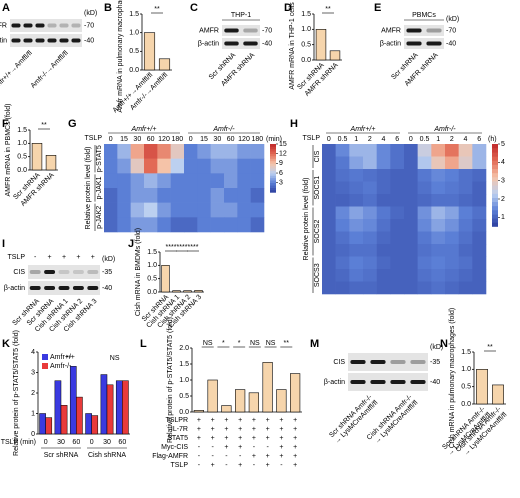 This screenshot has height=498, width=520. Describe the element at coordinates (16, 393) in the screenshot. I see `y-axis-label: Relative protein of p-STAT5/STAT5 (fold)` at that location.